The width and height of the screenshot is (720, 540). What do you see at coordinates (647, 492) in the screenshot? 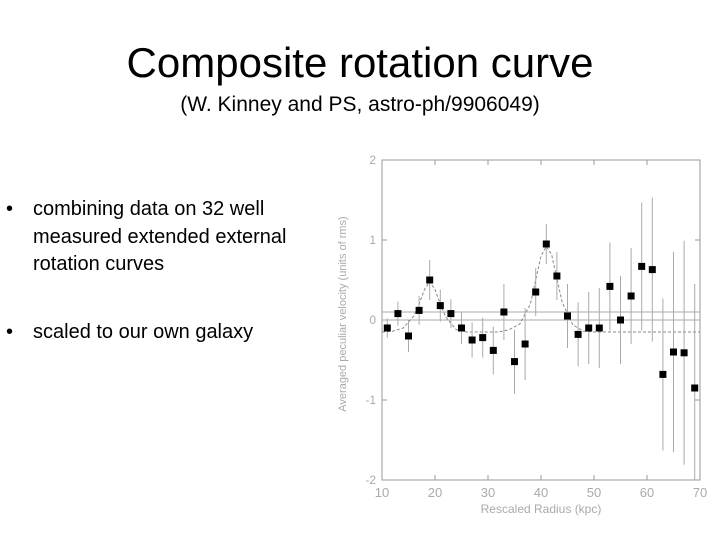
I see `x-tick-label: 60` at bounding box center [647, 492].